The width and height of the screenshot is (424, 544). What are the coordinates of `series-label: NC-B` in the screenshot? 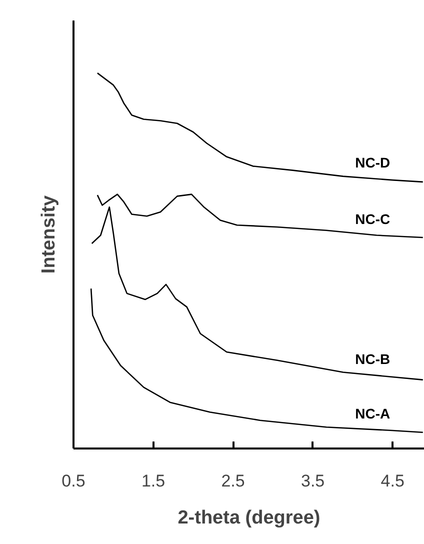 It's located at (372, 359).